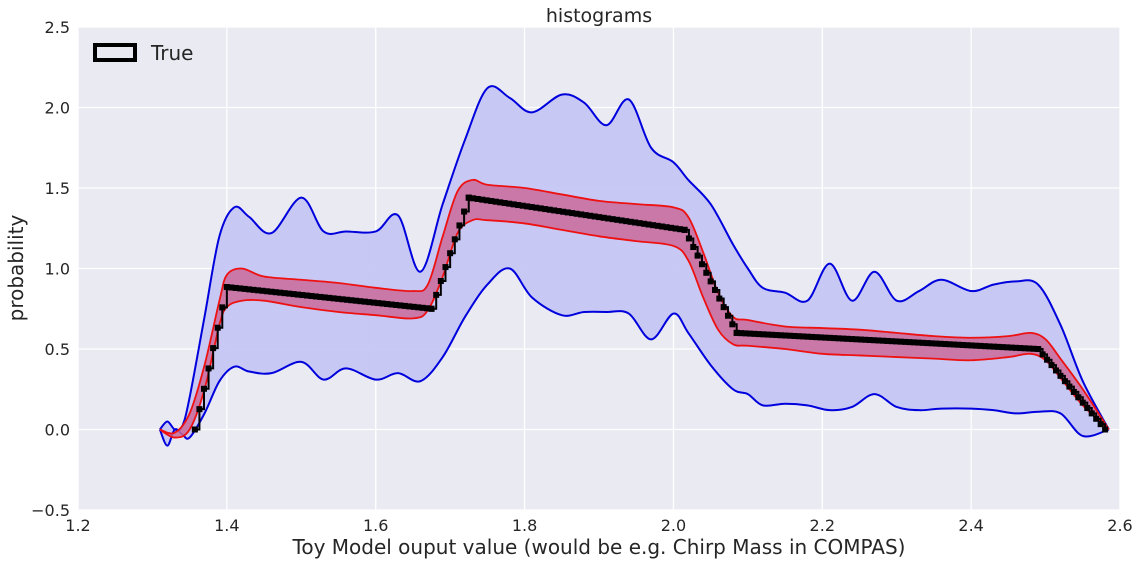 The width and height of the screenshot is (1140, 564). What do you see at coordinates (822, 525) in the screenshot?
I see `x-tick-label: 2.2` at bounding box center [822, 525].